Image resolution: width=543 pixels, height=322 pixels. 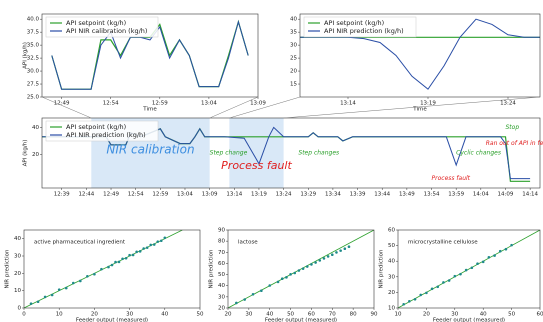 I want to click on legend-box, so click(x=102, y=131).